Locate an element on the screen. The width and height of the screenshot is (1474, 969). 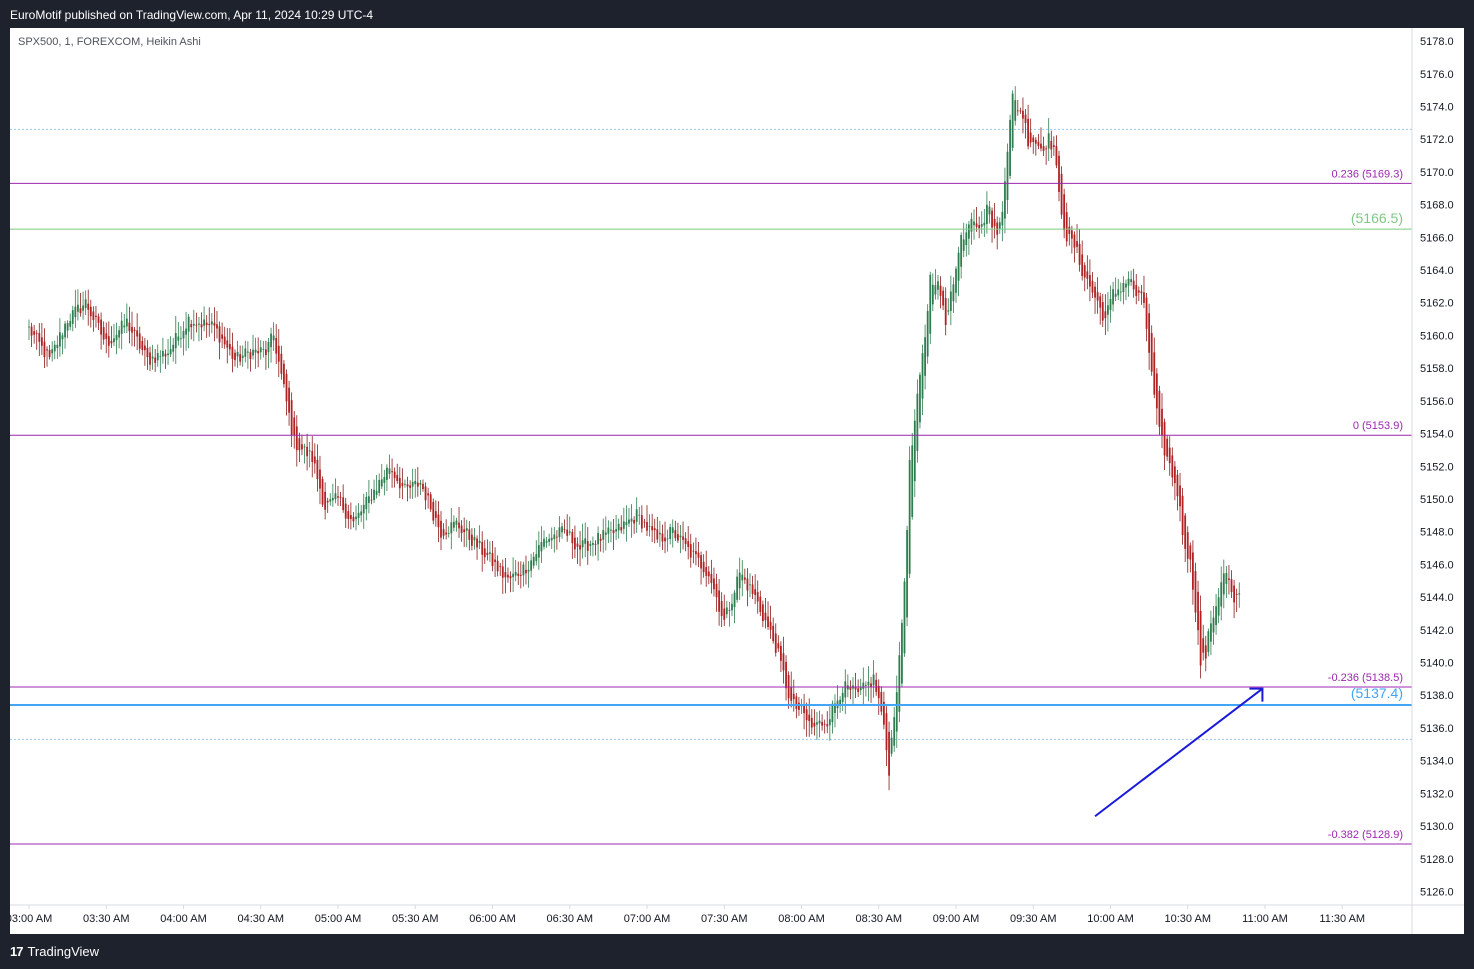
price-tick-label: 5134.0 is located at coordinates (1437, 762).